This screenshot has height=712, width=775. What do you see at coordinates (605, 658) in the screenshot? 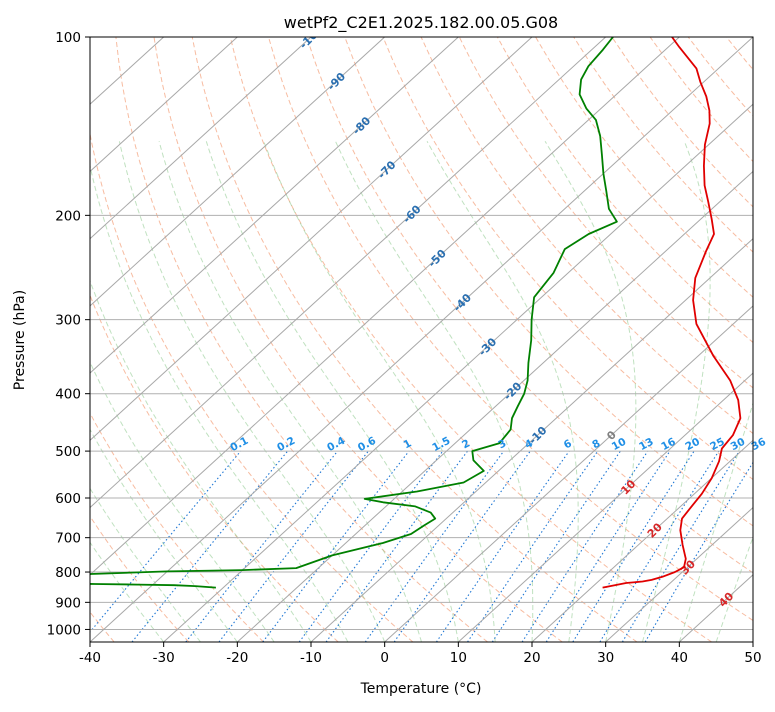
I see `x-tick-label: 30` at bounding box center [605, 658].